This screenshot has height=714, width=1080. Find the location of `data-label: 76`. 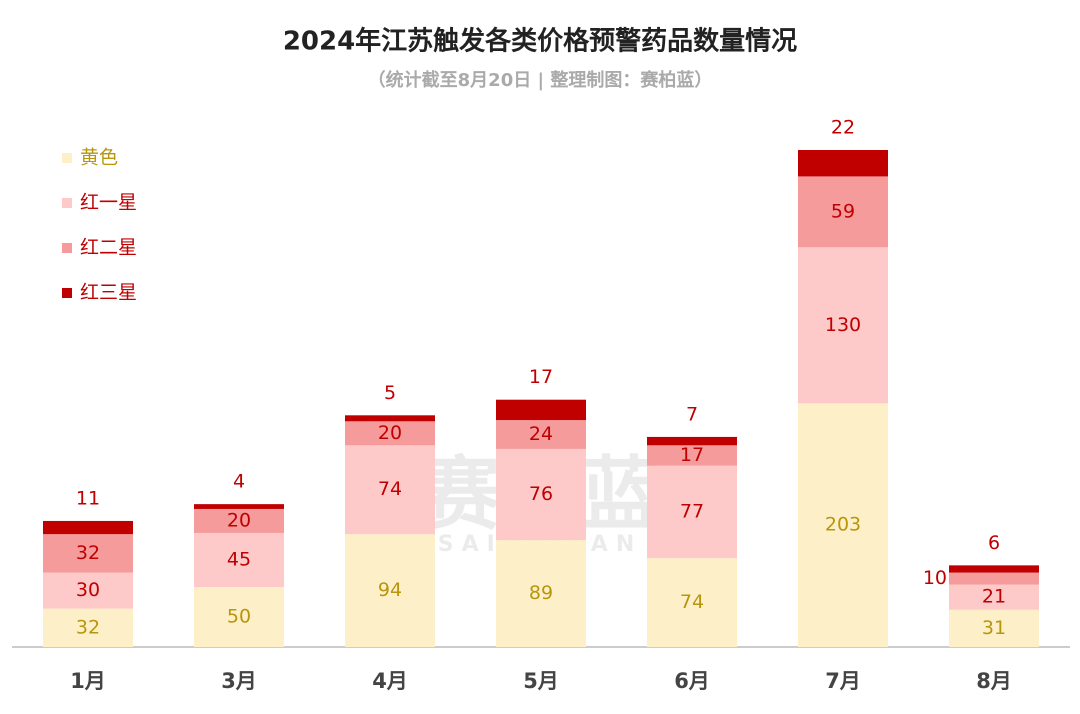

data-label: 76 is located at coordinates (541, 494).